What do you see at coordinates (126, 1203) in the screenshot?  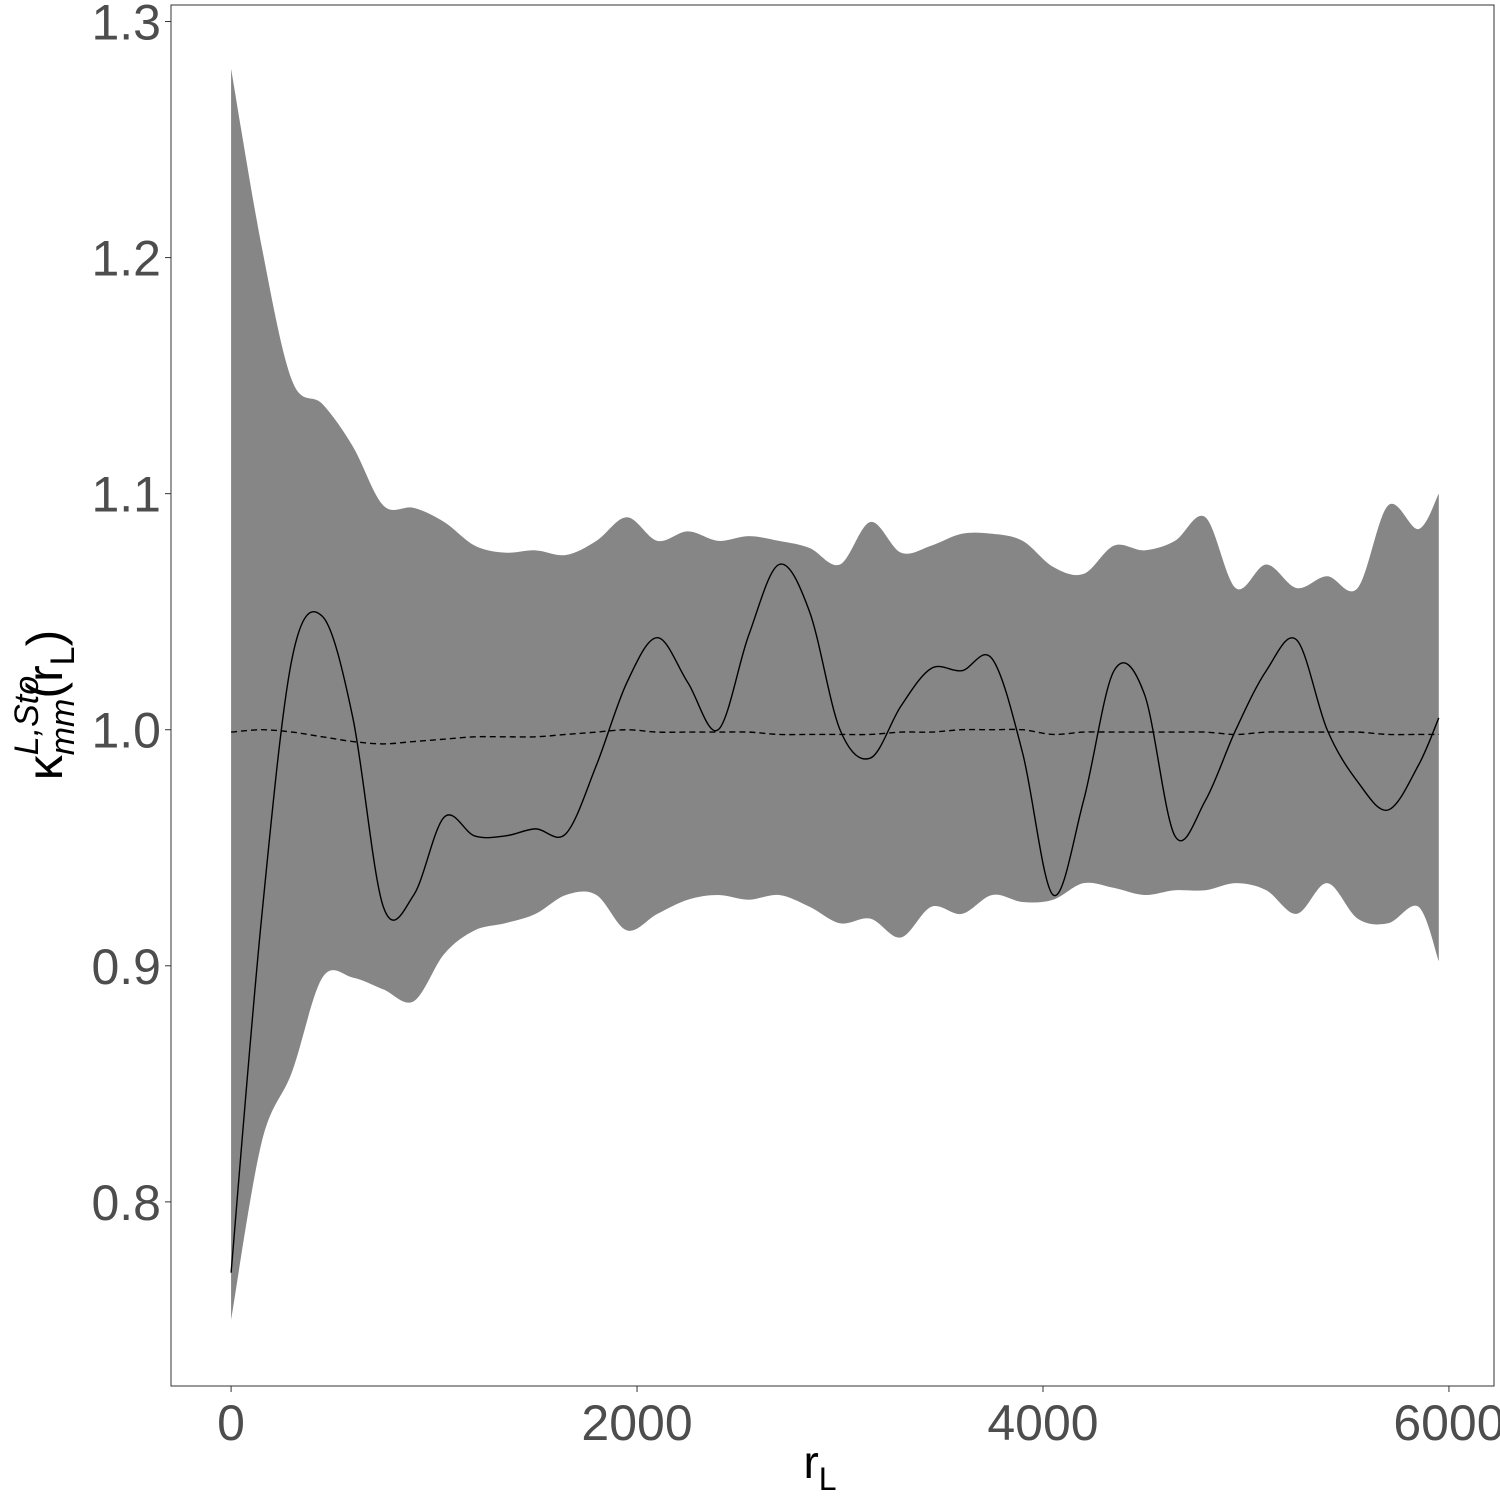 I see `y-tick-label: 0.8` at bounding box center [126, 1203].